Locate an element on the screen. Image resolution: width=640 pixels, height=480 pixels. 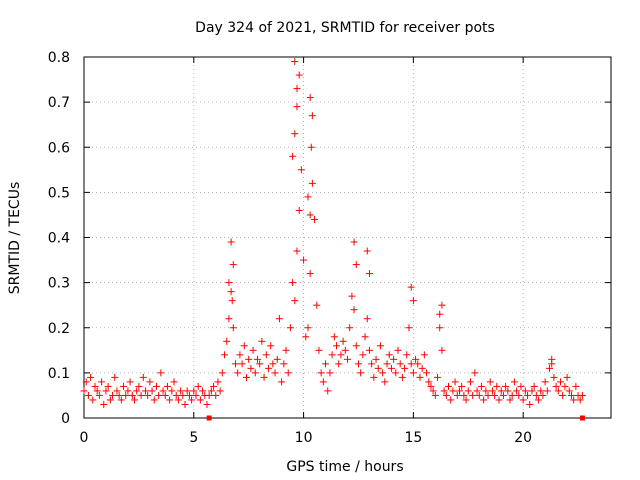
y-tick-label: 0.5 is located at coordinates (59, 193).